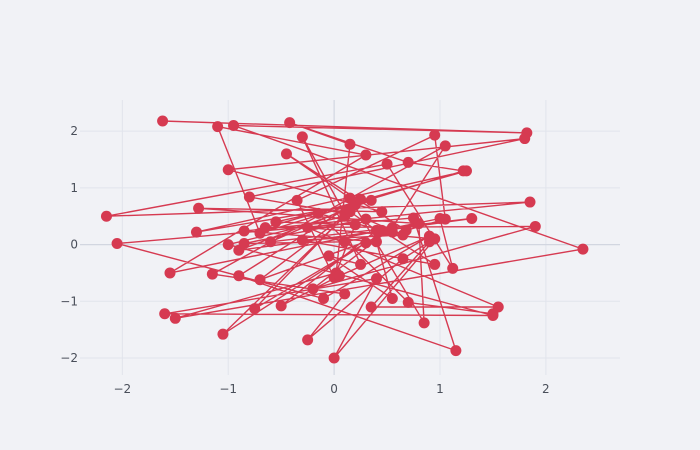 The width and height of the screenshot is (700, 450). I want to click on y-tick-label: 2, so click(74, 131).